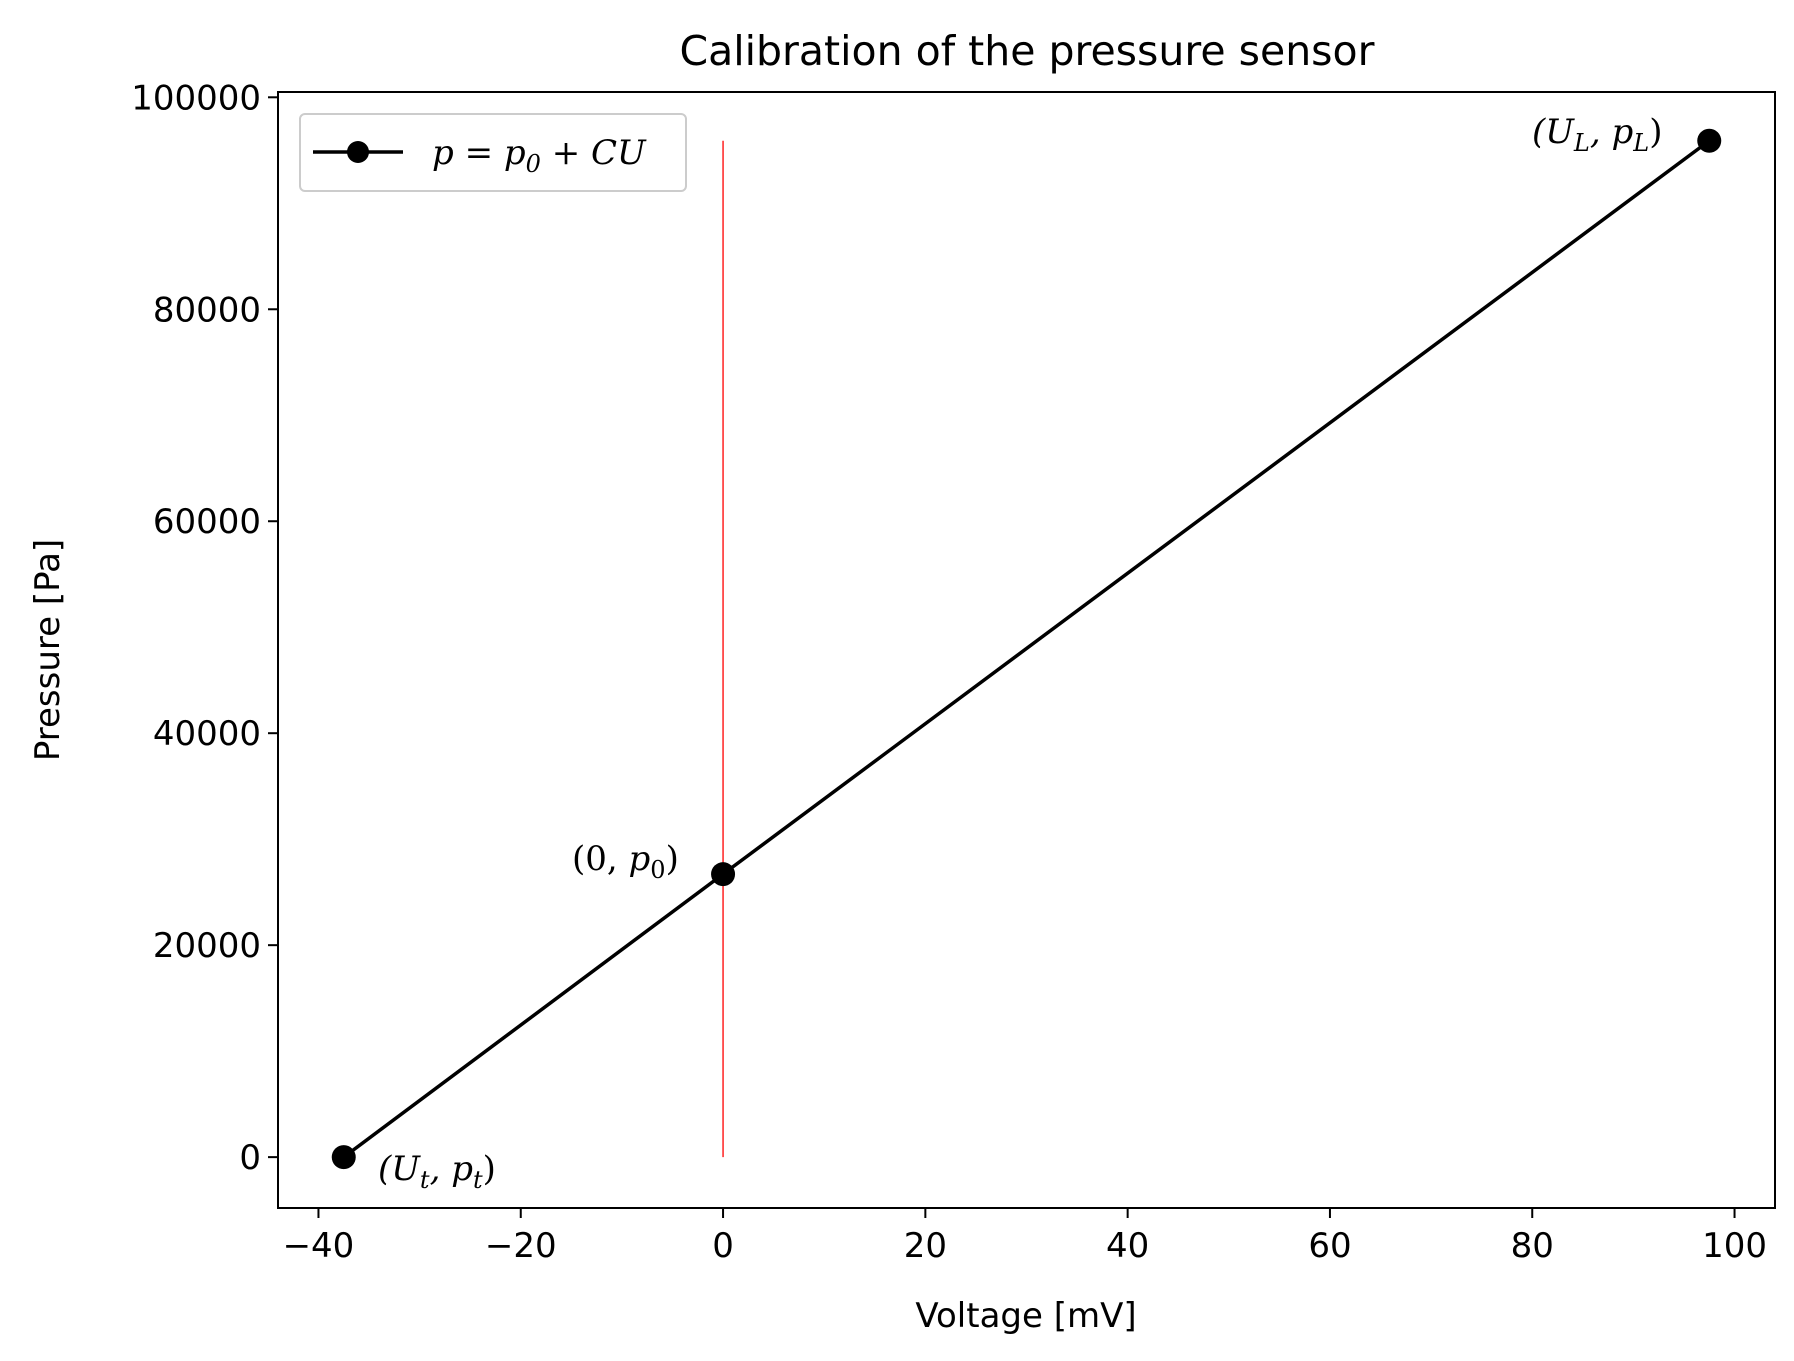 This screenshot has height=1361, width=1794. I want to click on y-tick-label: 60000, so click(207, 522).